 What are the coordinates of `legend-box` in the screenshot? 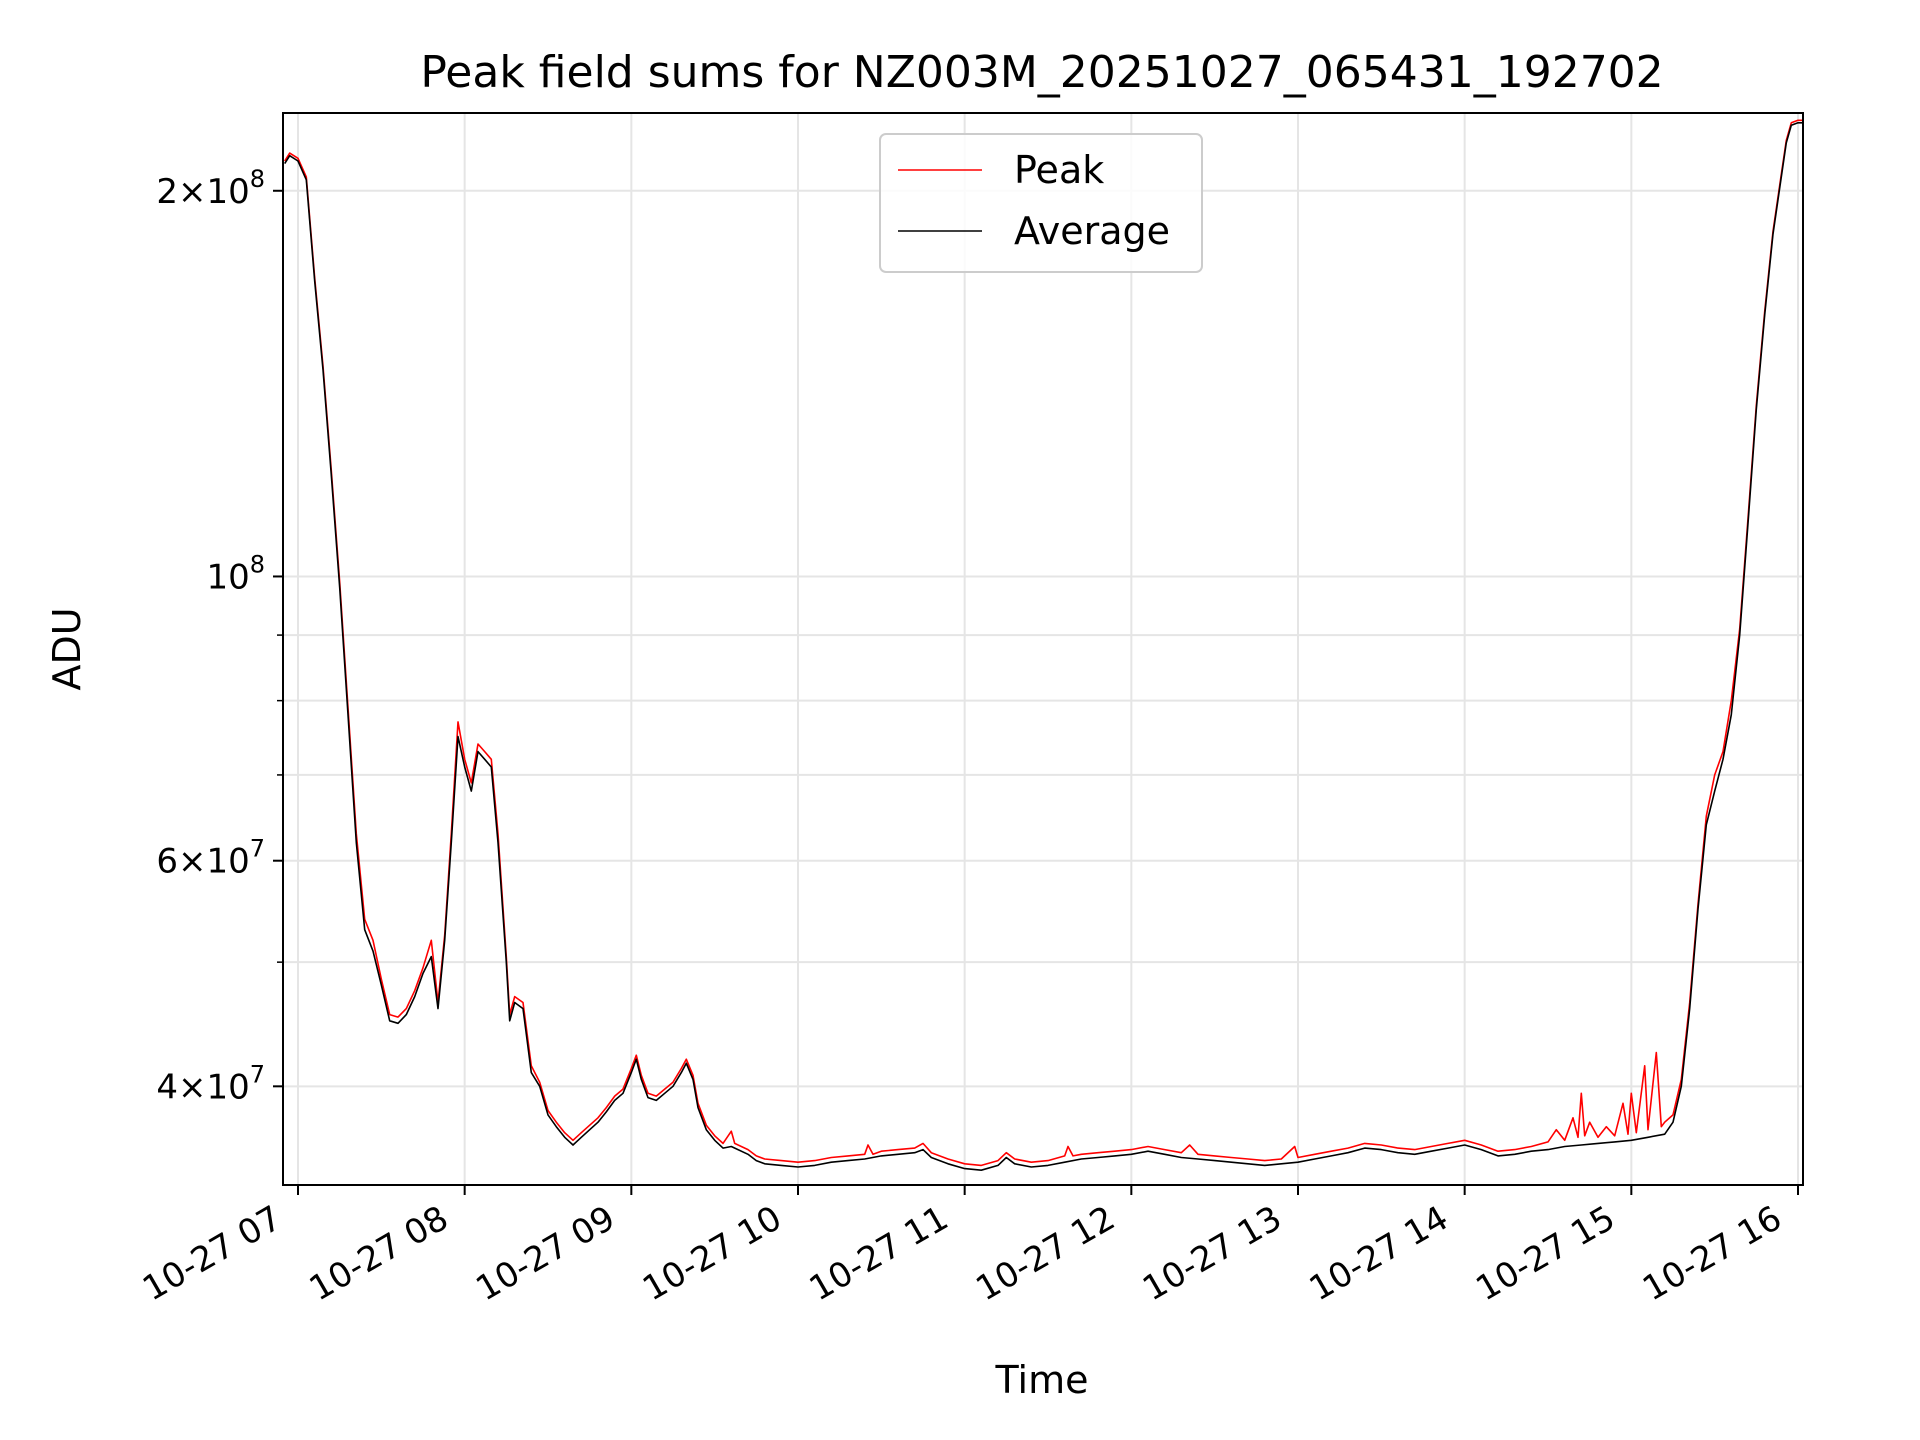 It's located at (1041, 203).